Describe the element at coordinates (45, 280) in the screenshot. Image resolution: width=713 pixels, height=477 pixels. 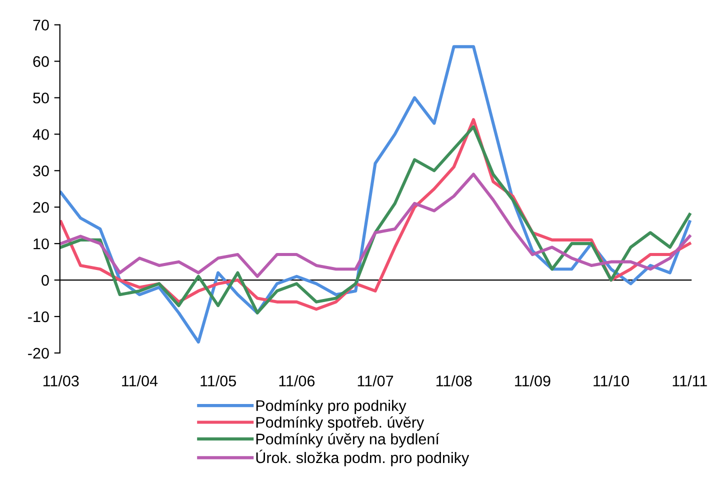
I see `y-tick-label: 0` at that location.